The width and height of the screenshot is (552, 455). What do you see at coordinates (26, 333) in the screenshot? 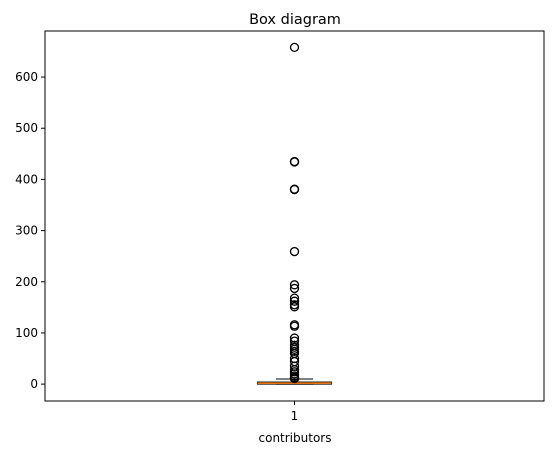
I see `y-tick-label: 100` at bounding box center [26, 333].